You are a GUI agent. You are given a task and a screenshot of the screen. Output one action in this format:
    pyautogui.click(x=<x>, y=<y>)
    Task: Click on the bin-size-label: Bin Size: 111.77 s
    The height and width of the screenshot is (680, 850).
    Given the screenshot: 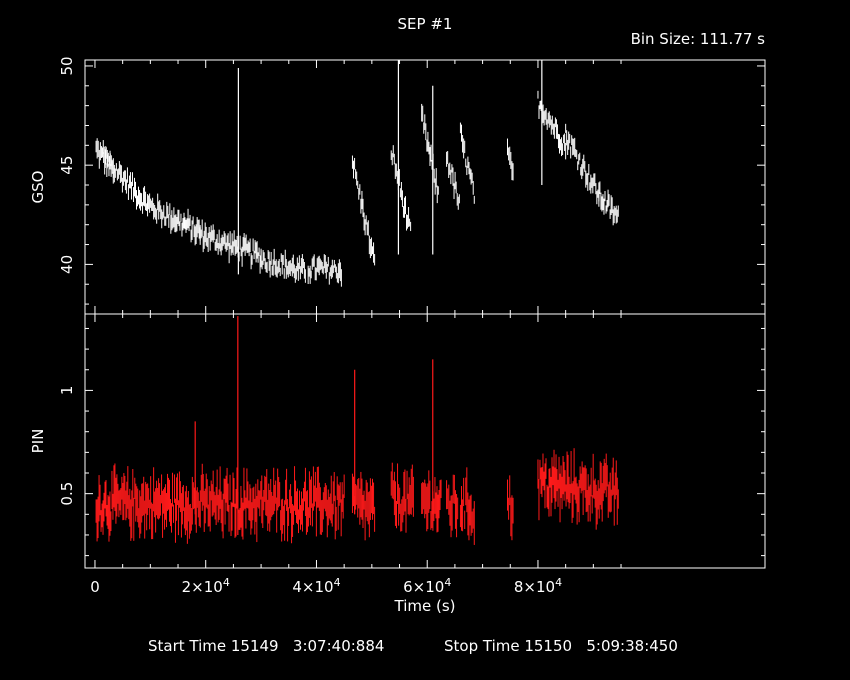 What is the action you would take?
    pyautogui.click(x=698, y=39)
    